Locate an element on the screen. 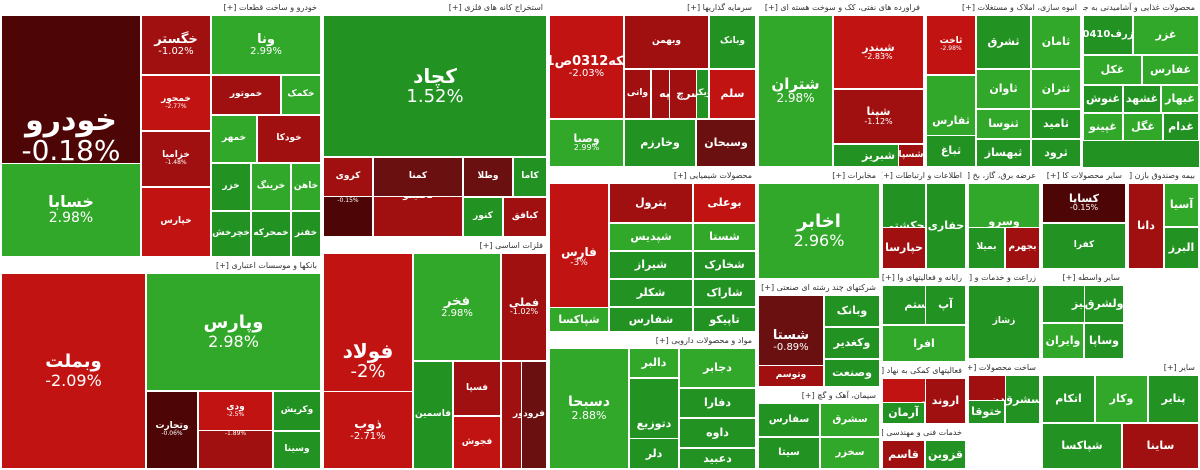 This screenshot has height=470, width=1200. sector-header: ساخت محصولات [+] is located at coordinates (1004, 368).